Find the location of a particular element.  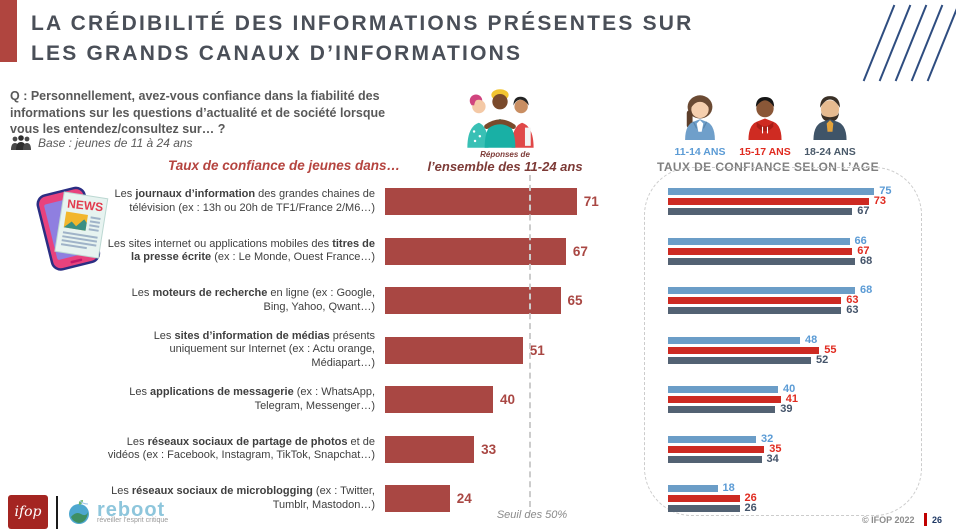

reboot-logo: reboot réveiller l’esprit critique is located at coordinates (117, 512).